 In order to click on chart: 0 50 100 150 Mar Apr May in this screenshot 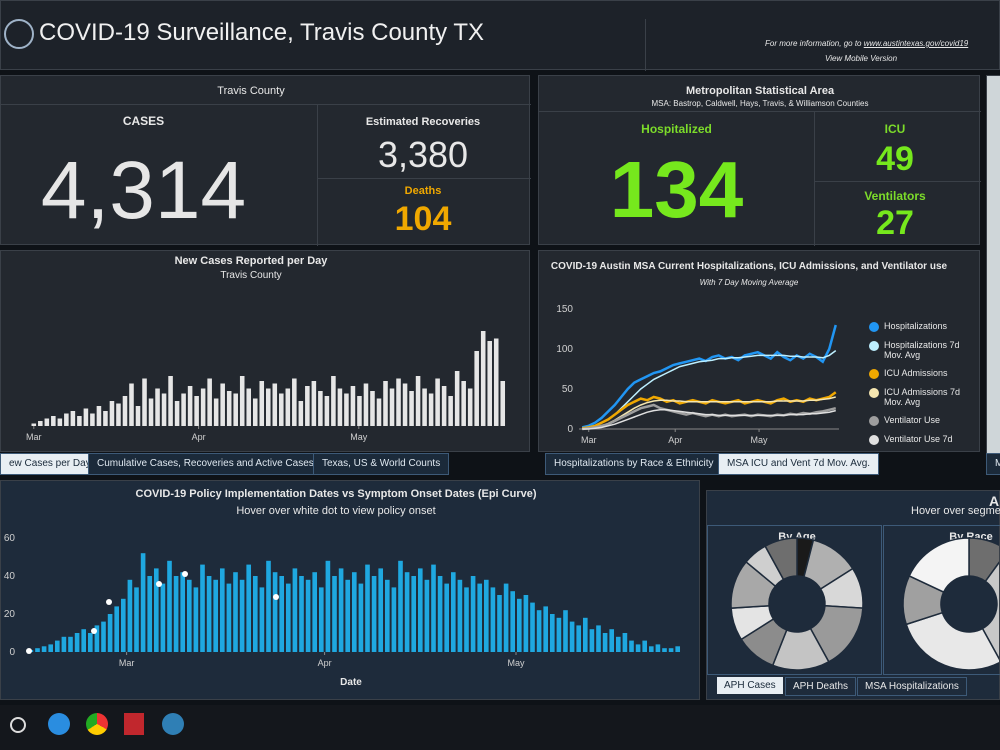, I will do `click(697, 374)`.